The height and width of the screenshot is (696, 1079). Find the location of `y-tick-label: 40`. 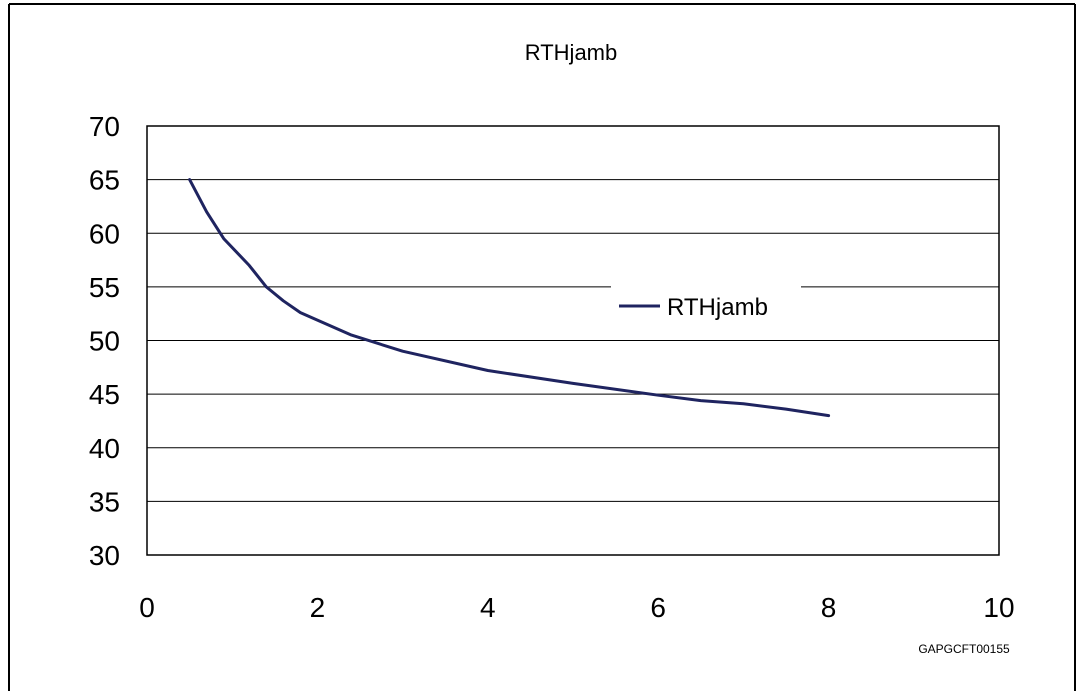

y-tick-label: 40 is located at coordinates (104, 448).